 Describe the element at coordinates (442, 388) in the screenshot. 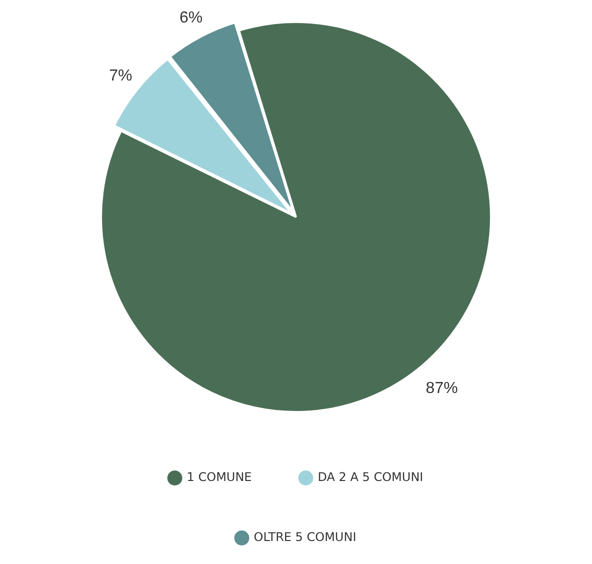

I see `data-label: 87%` at that location.